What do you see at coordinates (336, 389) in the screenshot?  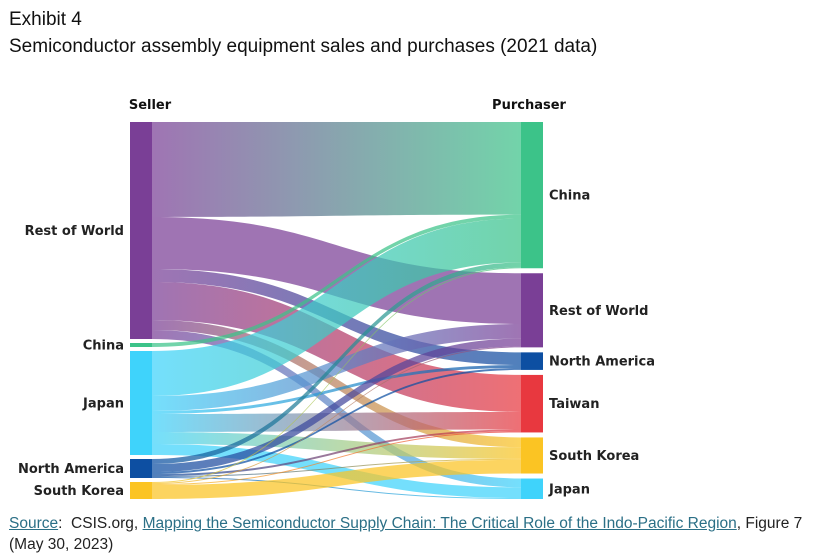 I see `flow-japan-to-north-america` at bounding box center [336, 389].